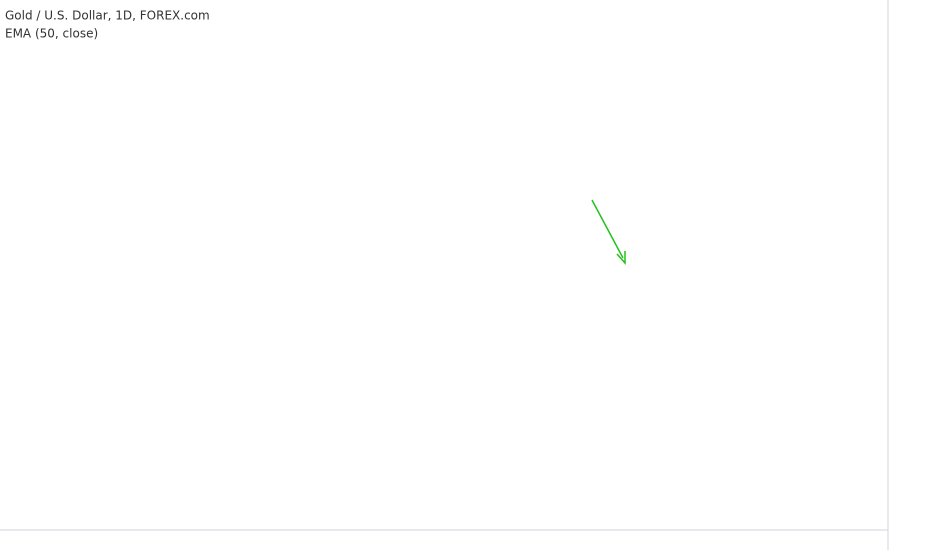  Describe the element at coordinates (607, 229) in the screenshot. I see `arrow-line` at that location.